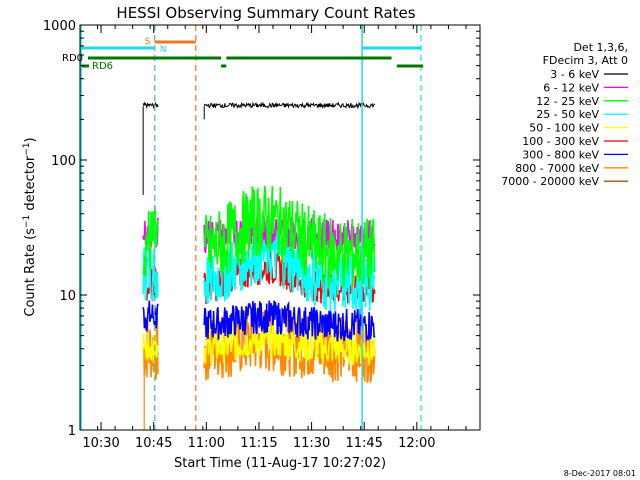 Image resolution: width=640 pixels, height=480 pixels. What do you see at coordinates (163, 50) in the screenshot?
I see `night-label: N` at bounding box center [163, 50].